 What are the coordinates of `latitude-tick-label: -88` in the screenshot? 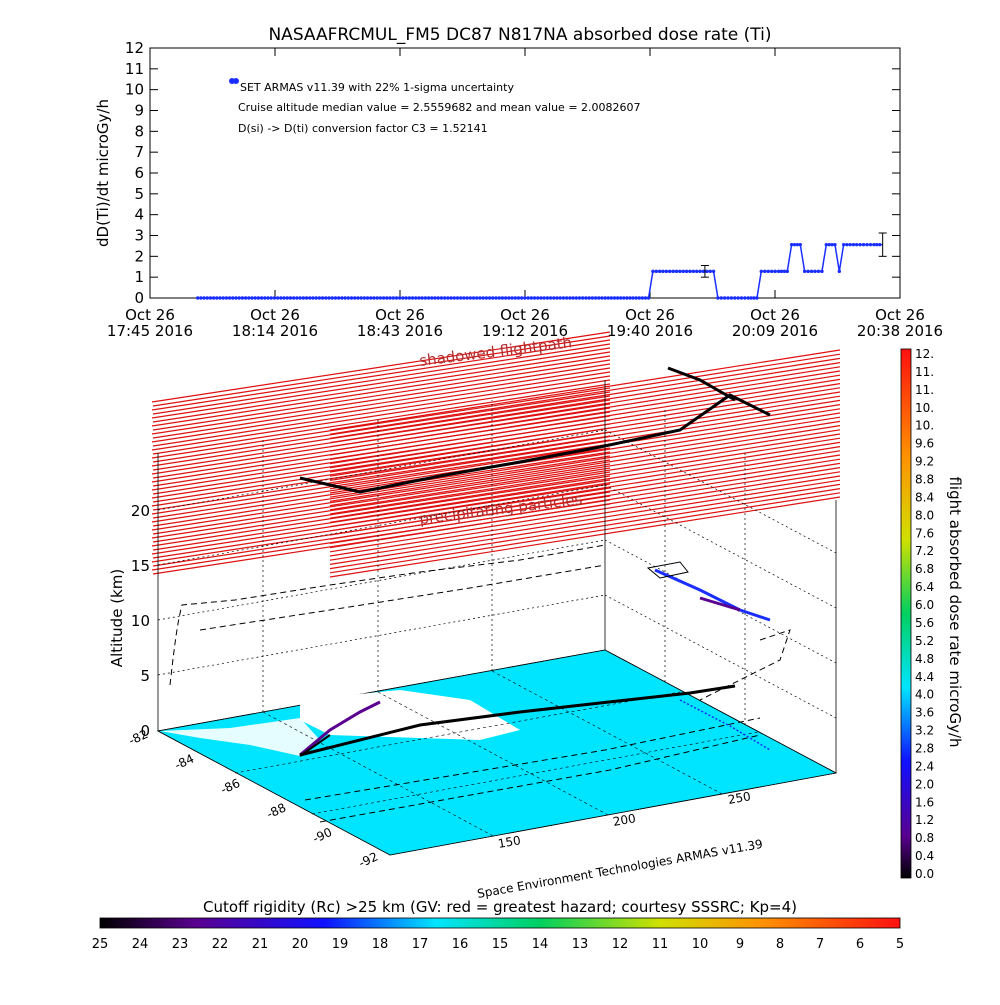 It's located at (276, 810).